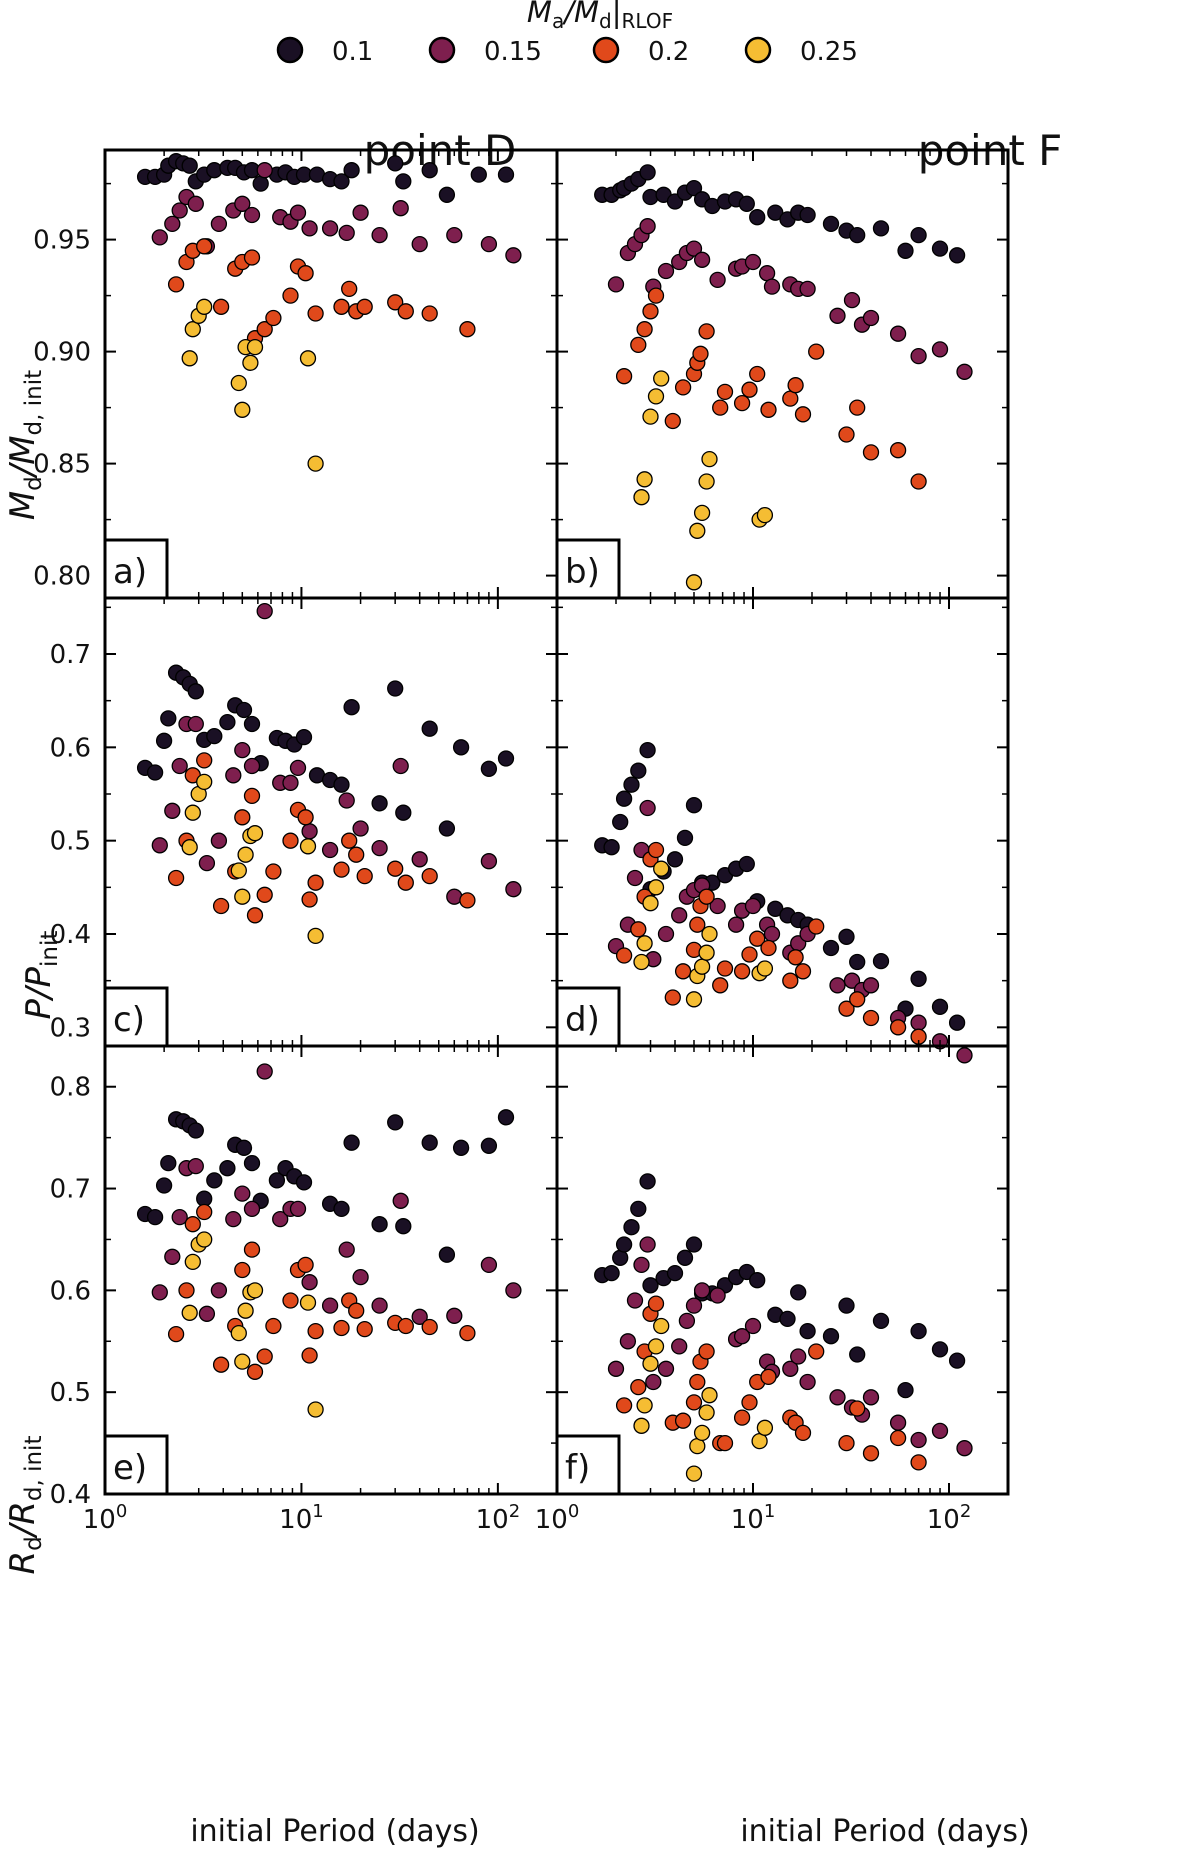 The height and width of the screenshot is (1852, 1200). What do you see at coordinates (70, 1495) in the screenshot?
I see `y-tick-label: 0.4` at bounding box center [70, 1495].